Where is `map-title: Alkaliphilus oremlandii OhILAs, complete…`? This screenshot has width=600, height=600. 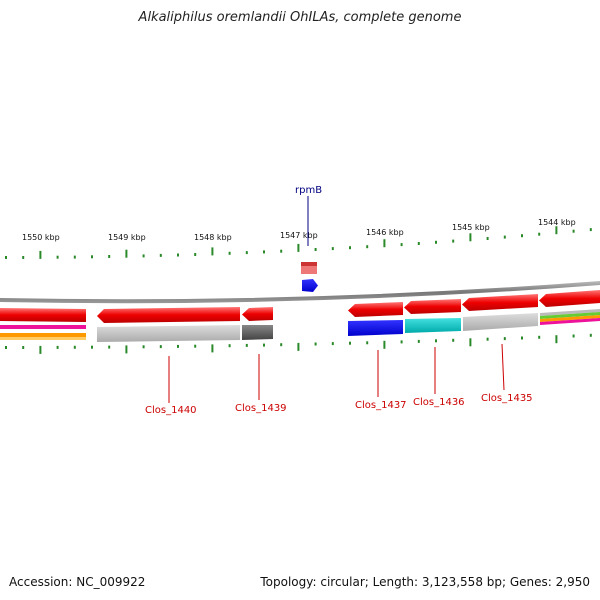
map-title: Alkaliphilus oremlandii OhILAs, complete… is located at coordinates (300, 17).